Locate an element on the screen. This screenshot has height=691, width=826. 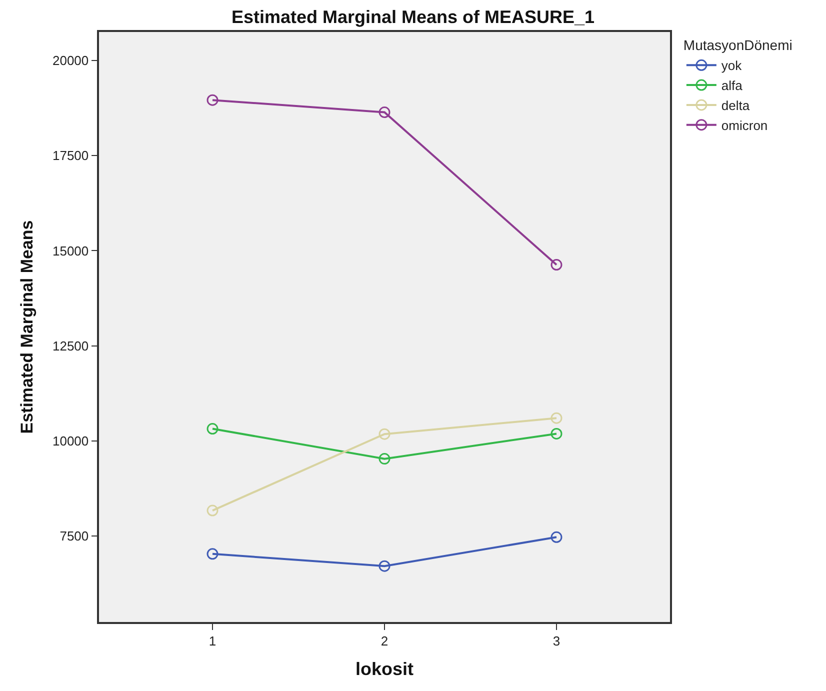
x-tick-label: 1 is located at coordinates (212, 640).